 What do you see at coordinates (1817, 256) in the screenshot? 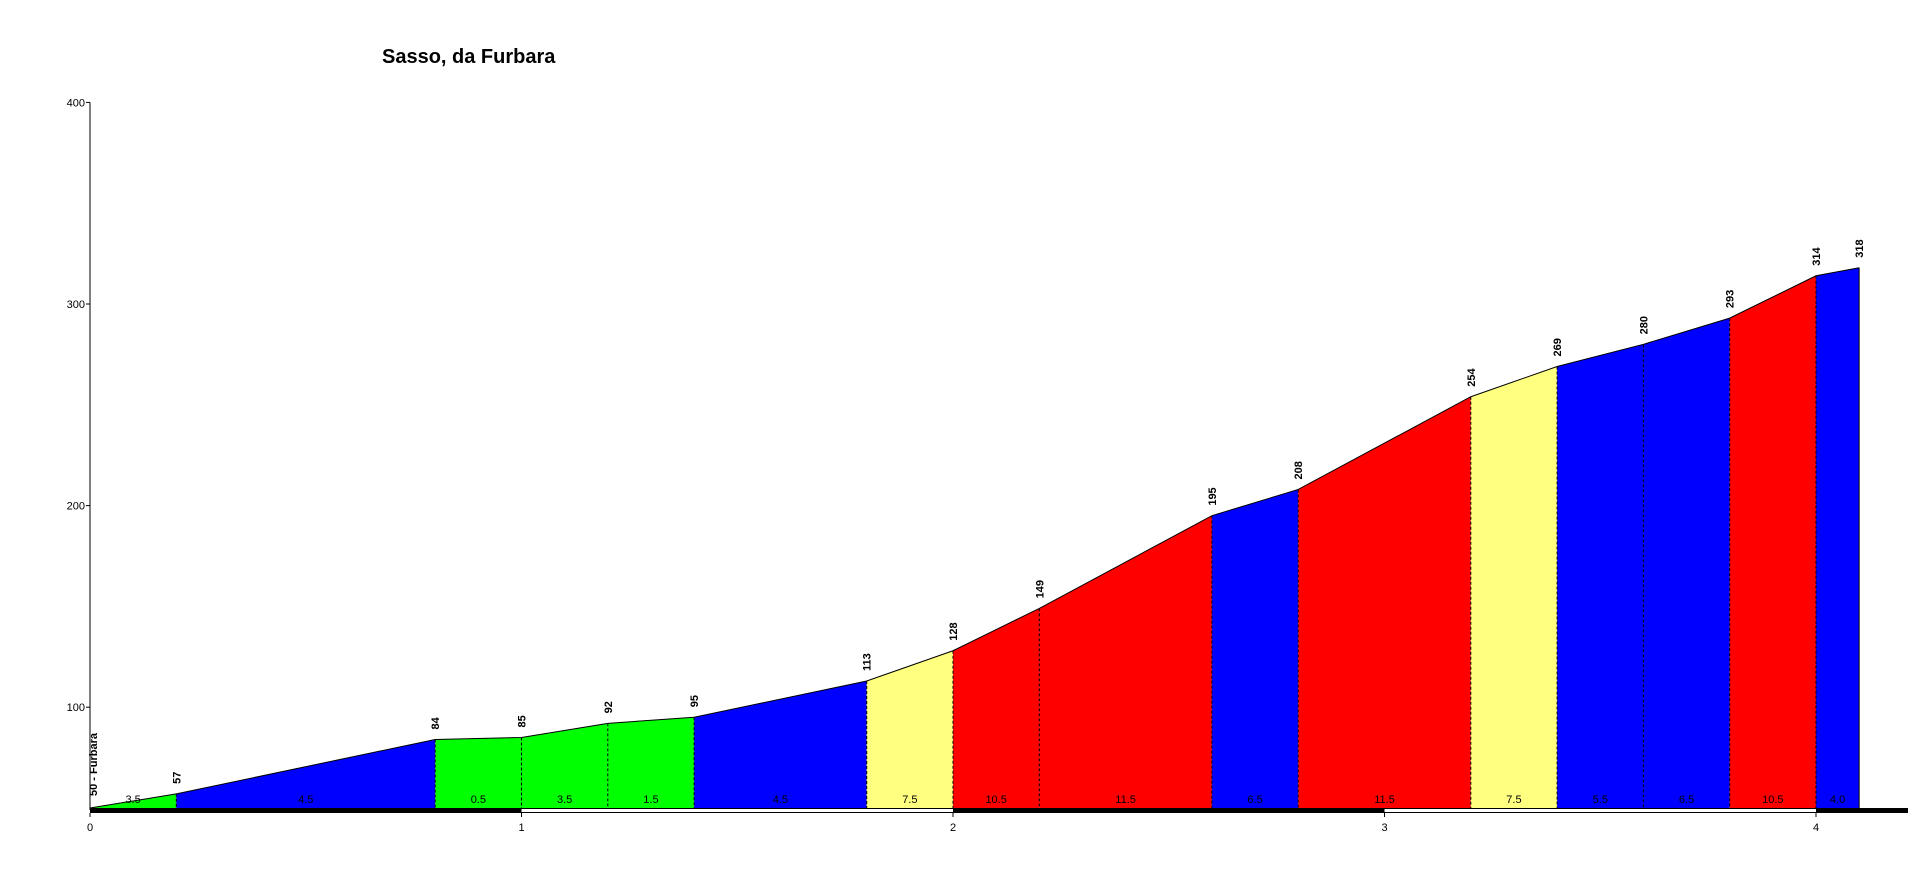
I see `elevation-label: 314` at bounding box center [1817, 256].